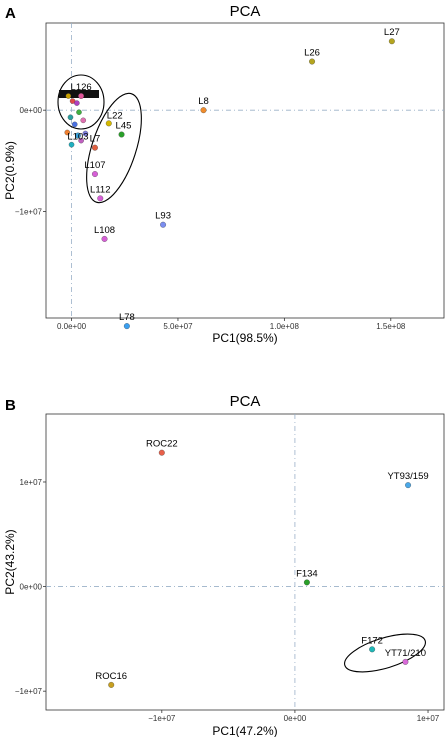 The image size is (447, 737). Describe the element at coordinates (163, 216) in the screenshot. I see `point-label: L93` at that location.